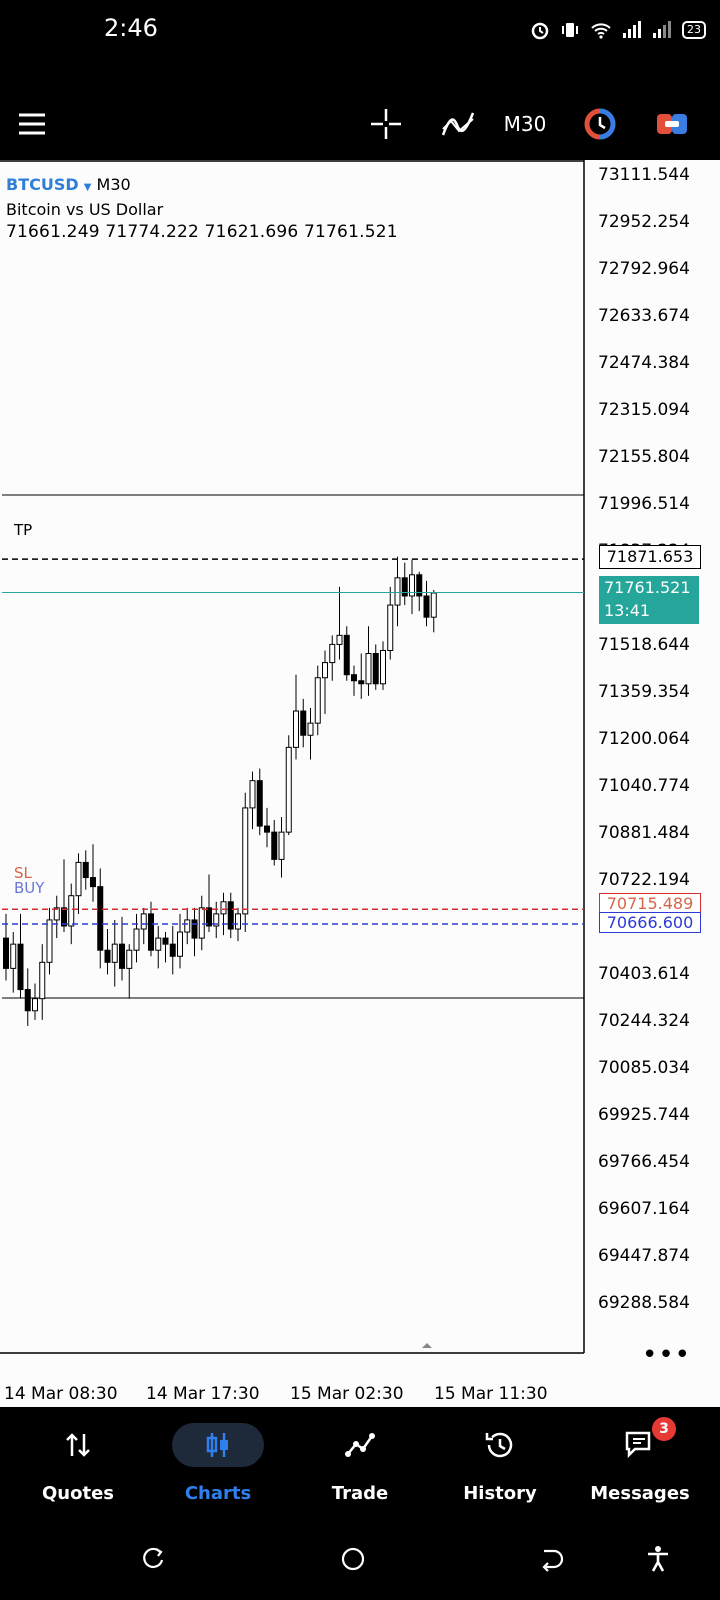  What do you see at coordinates (638, 1445) in the screenshot?
I see `messages-icon` at bounding box center [638, 1445].